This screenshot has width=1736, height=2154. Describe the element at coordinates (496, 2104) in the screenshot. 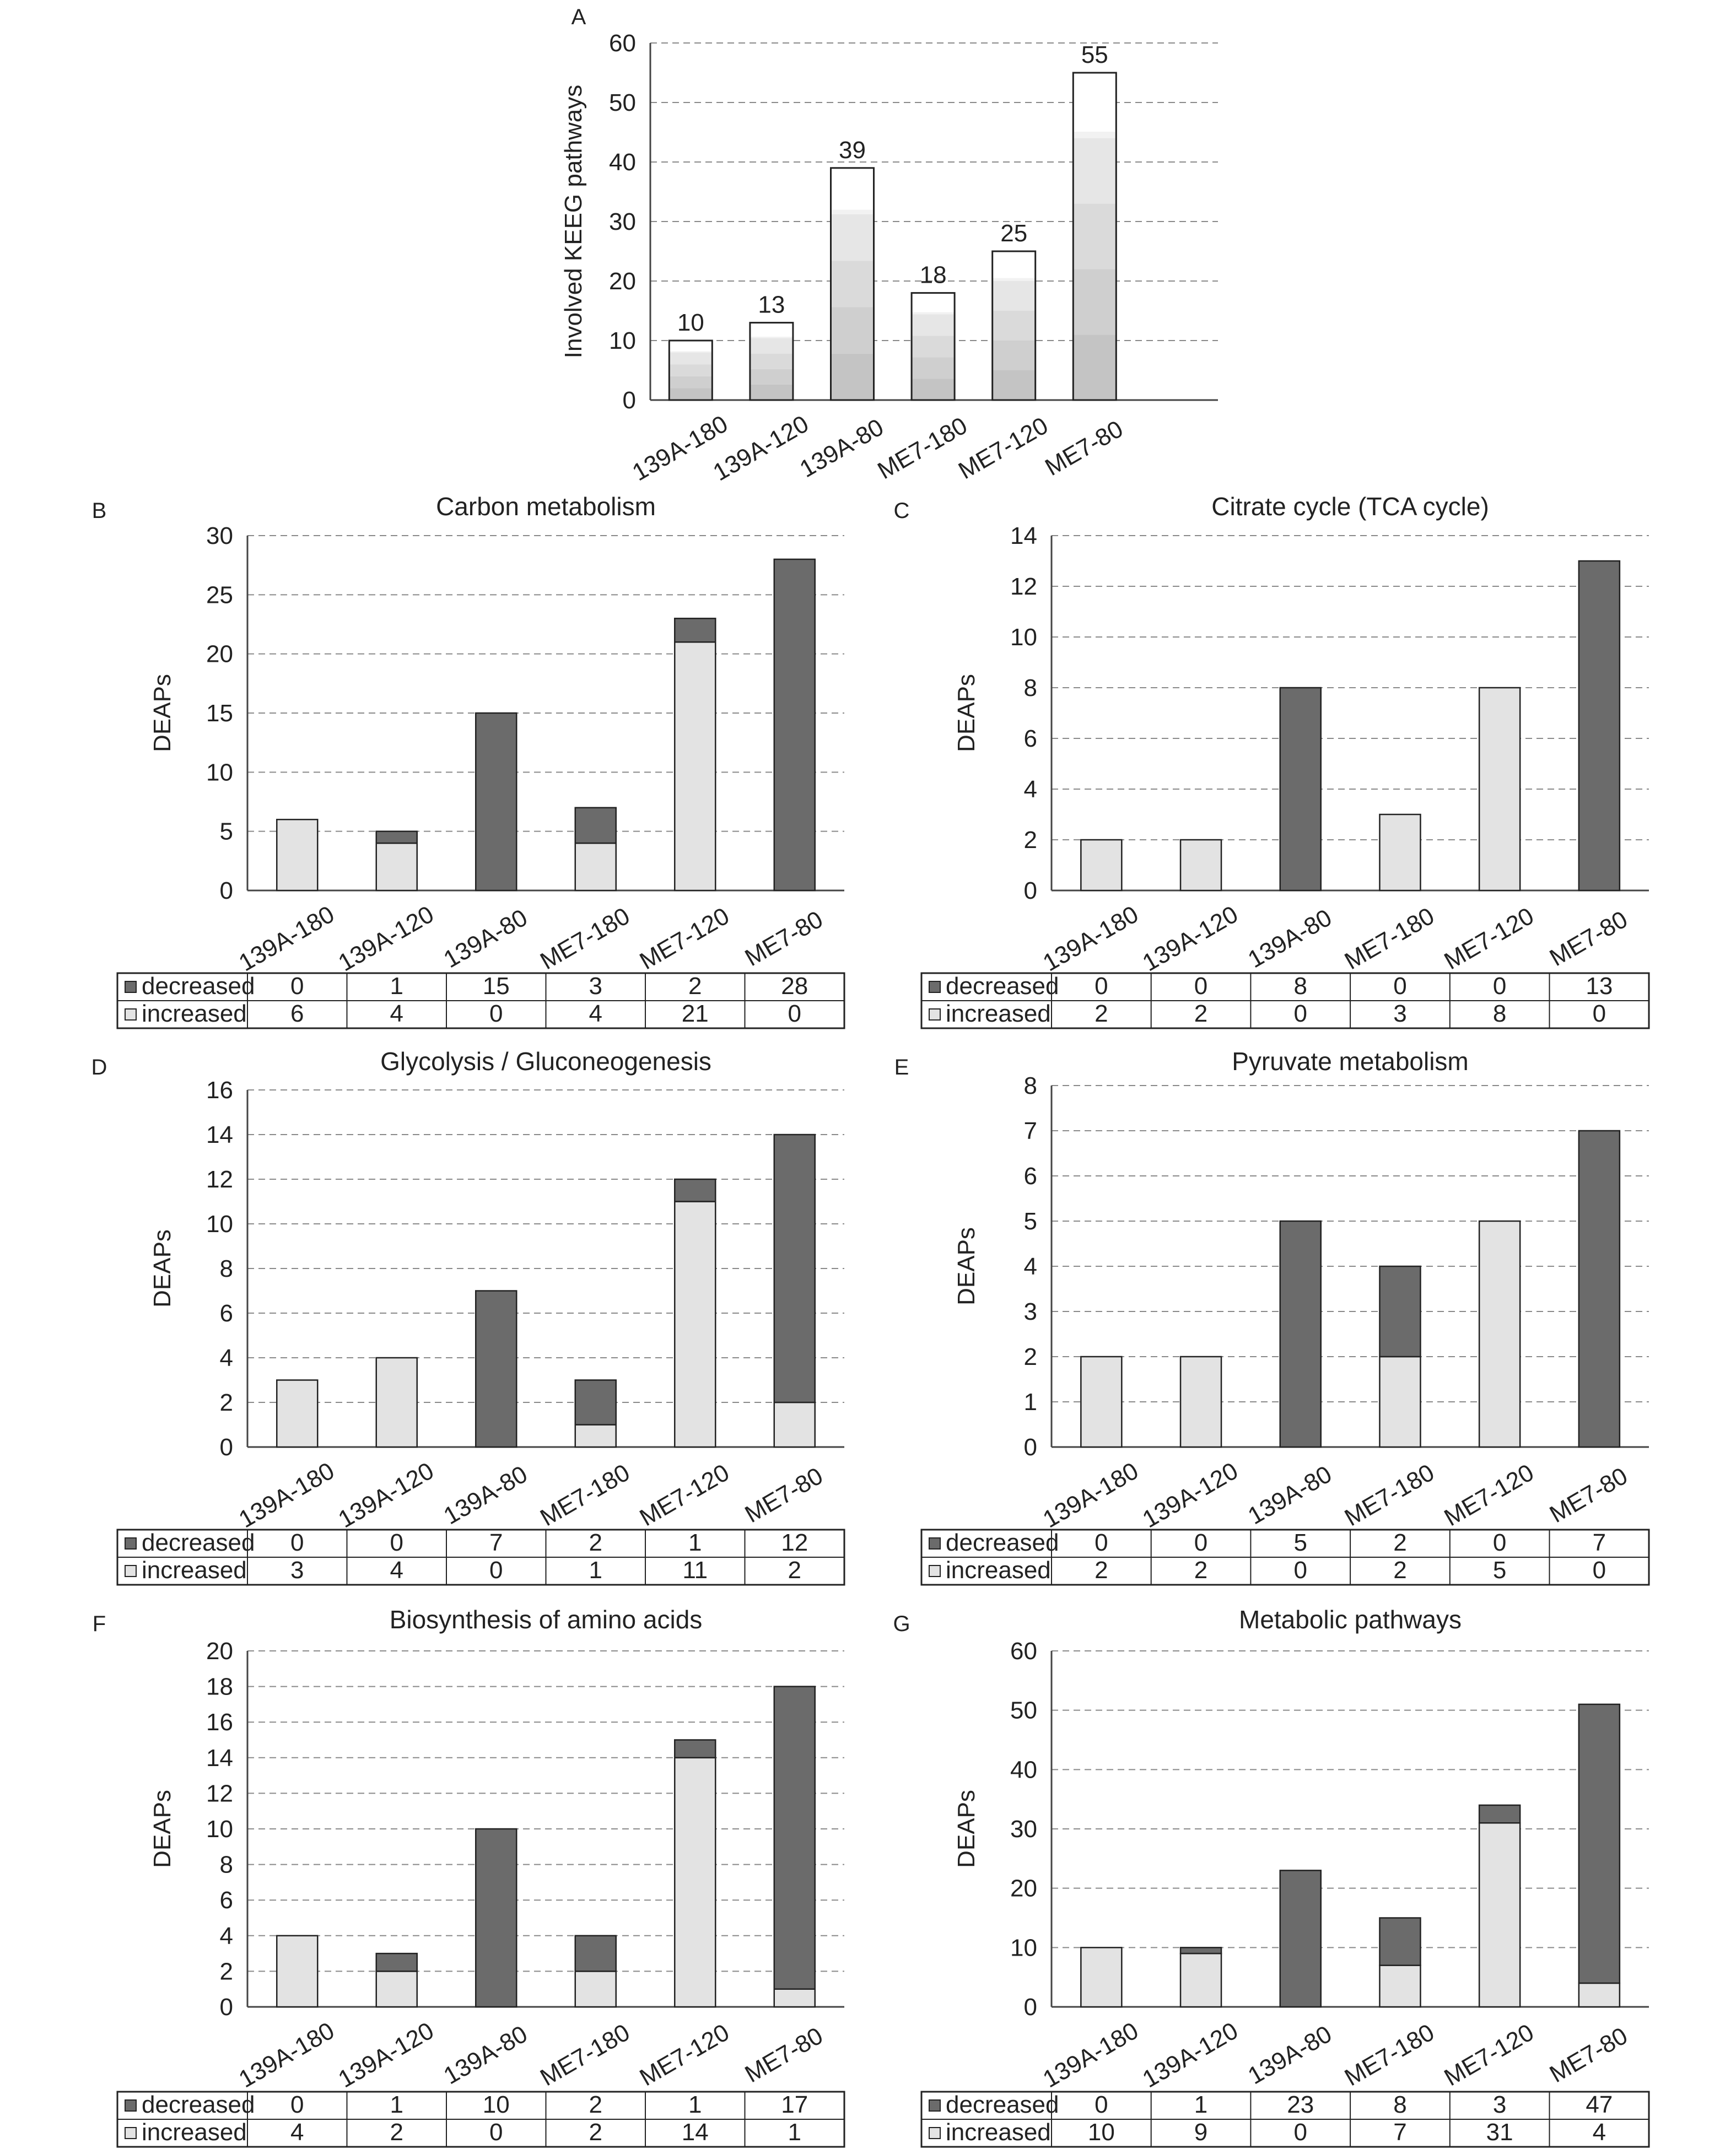

I see `table-cell: 10` at that location.